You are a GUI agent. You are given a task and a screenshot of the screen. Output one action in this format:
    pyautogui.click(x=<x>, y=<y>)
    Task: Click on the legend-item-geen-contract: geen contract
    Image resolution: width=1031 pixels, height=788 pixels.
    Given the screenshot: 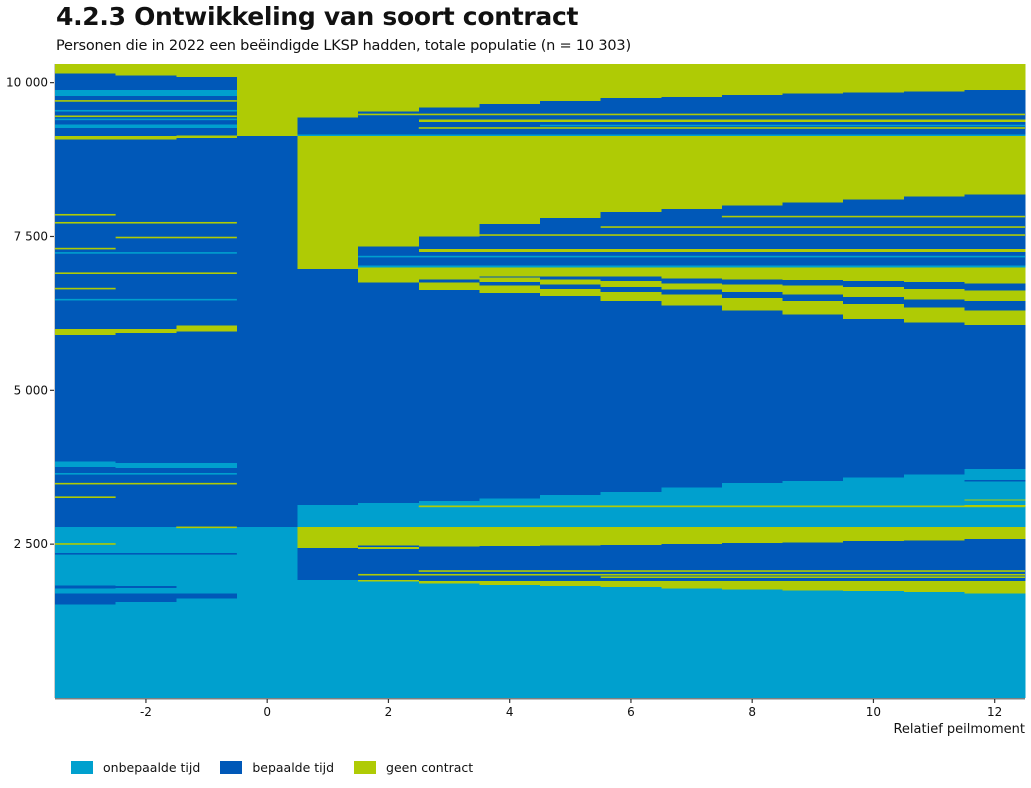 What is the action you would take?
    pyautogui.click(x=413, y=767)
    